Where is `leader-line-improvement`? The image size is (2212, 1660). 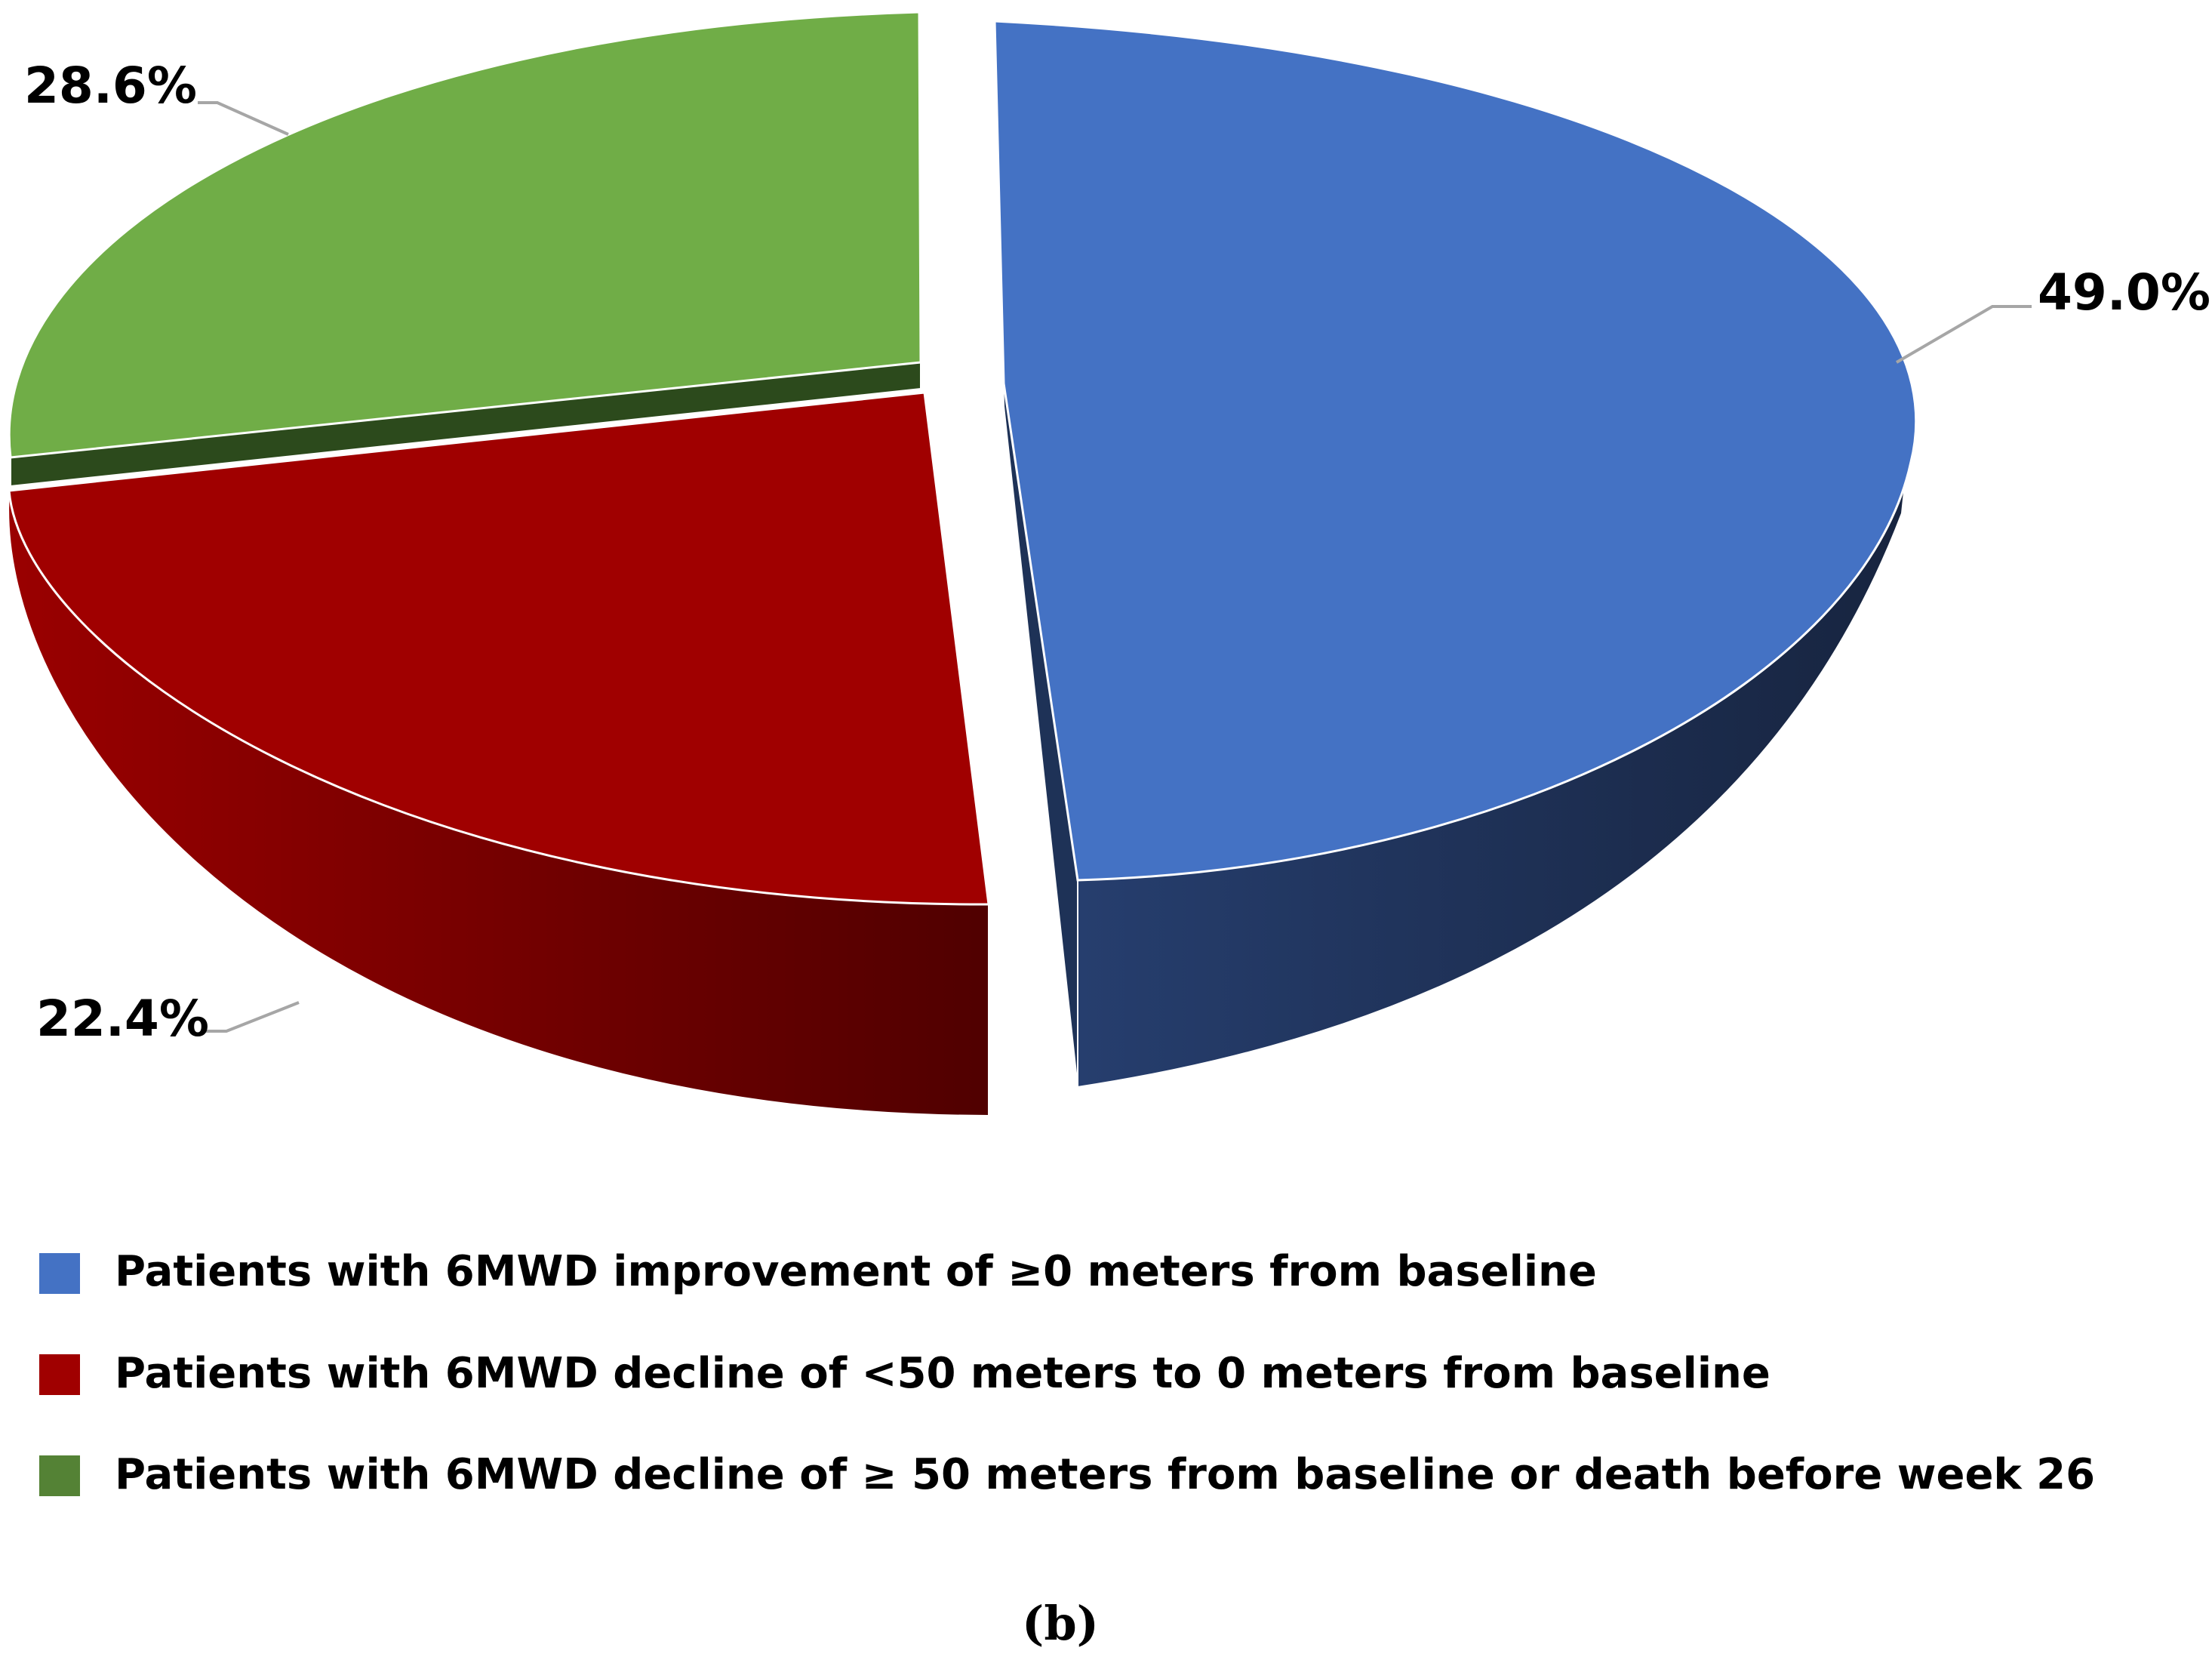 leader-line-improvement is located at coordinates (1964, 335).